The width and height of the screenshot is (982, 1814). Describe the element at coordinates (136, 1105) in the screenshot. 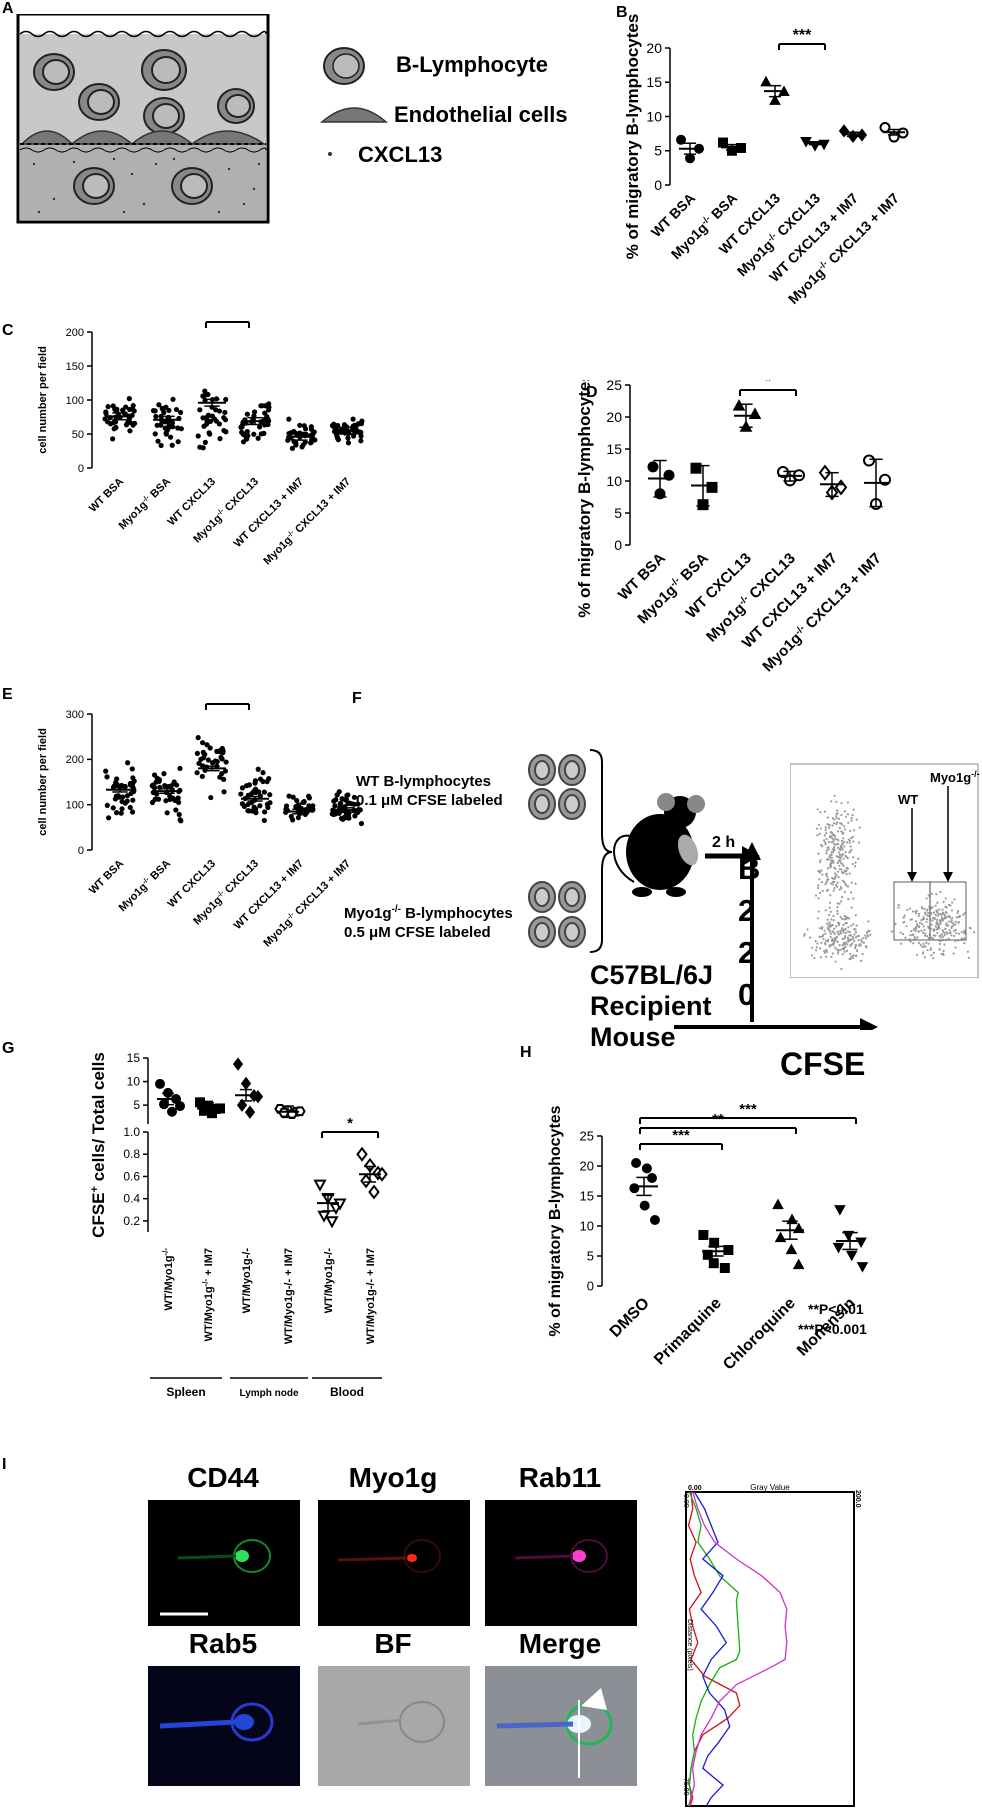

I see `g-y-tick-label: 5` at that location.